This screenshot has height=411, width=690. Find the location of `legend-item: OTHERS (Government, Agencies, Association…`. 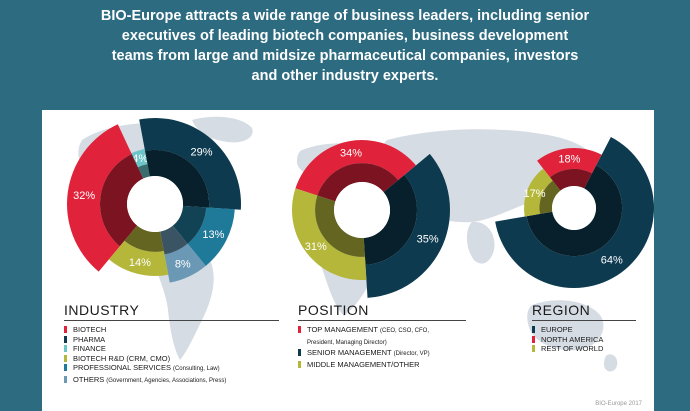

legend-item: OTHERS (Government, Agencies, Association… is located at coordinates (171, 381).